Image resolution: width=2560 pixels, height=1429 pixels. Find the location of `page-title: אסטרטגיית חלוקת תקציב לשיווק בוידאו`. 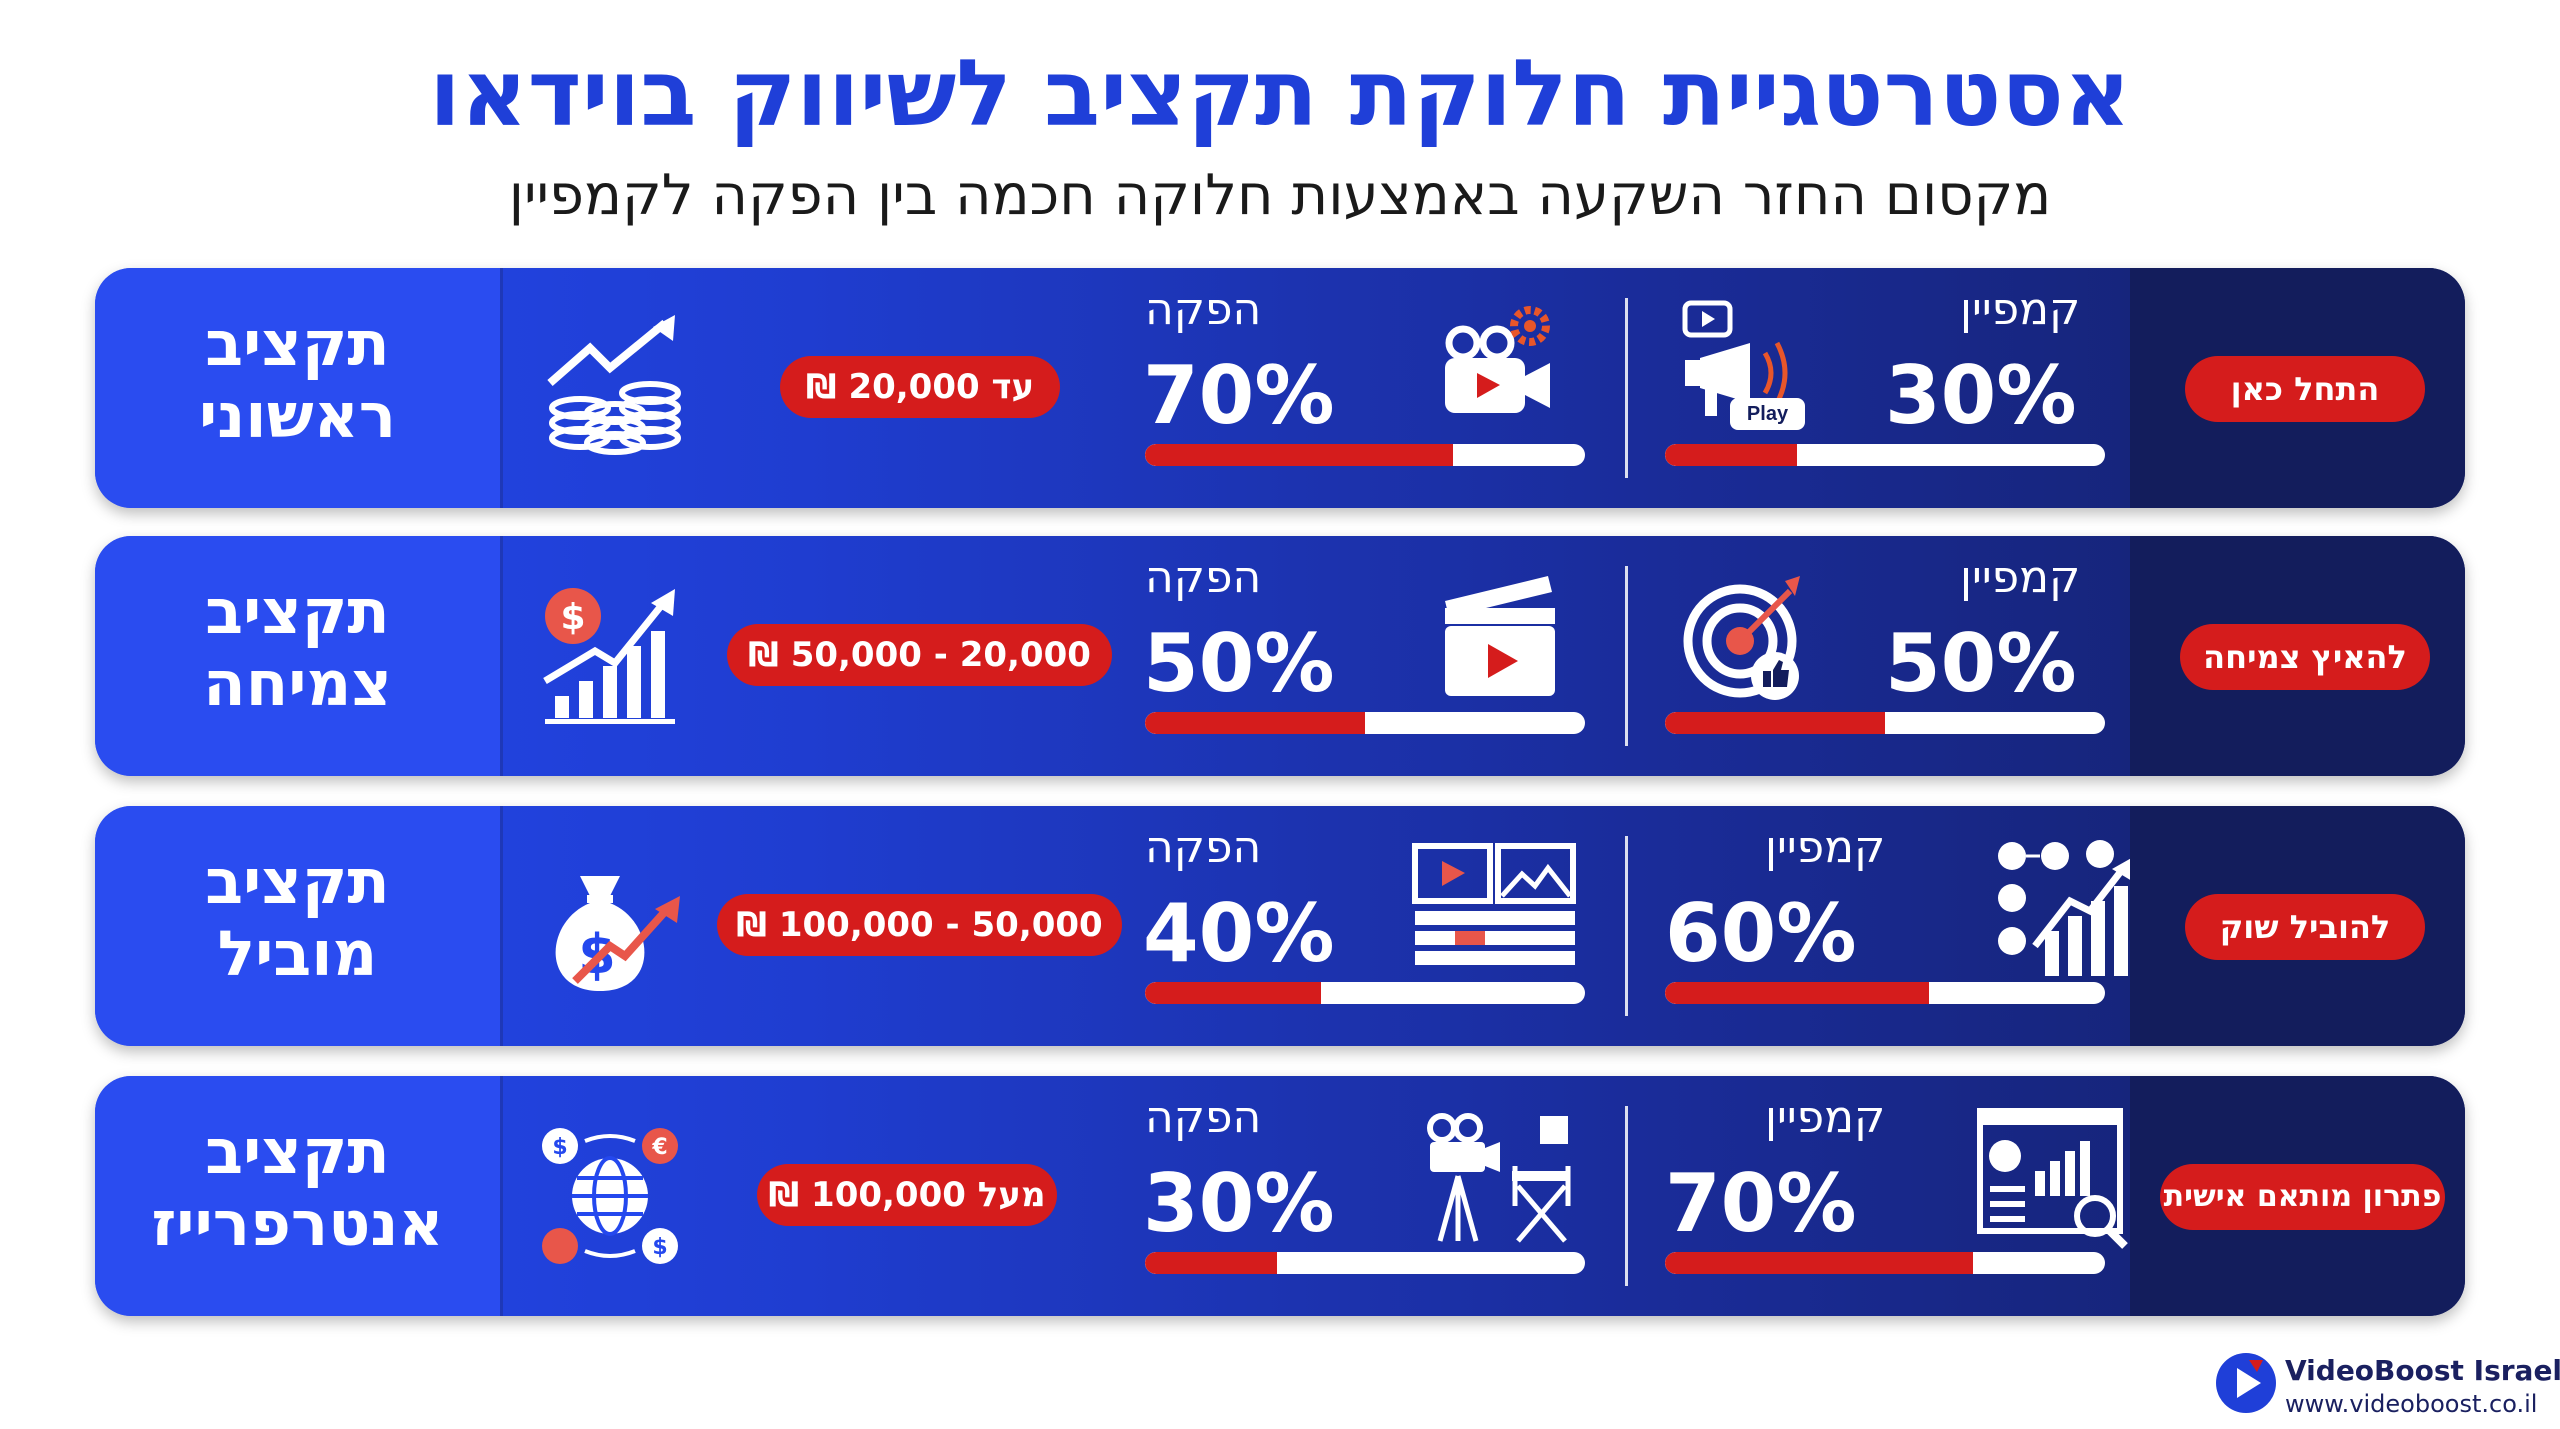

page-title: אסטרטגיית חלוקת תקציב לשיווק בוידאו is located at coordinates (1280, 93).